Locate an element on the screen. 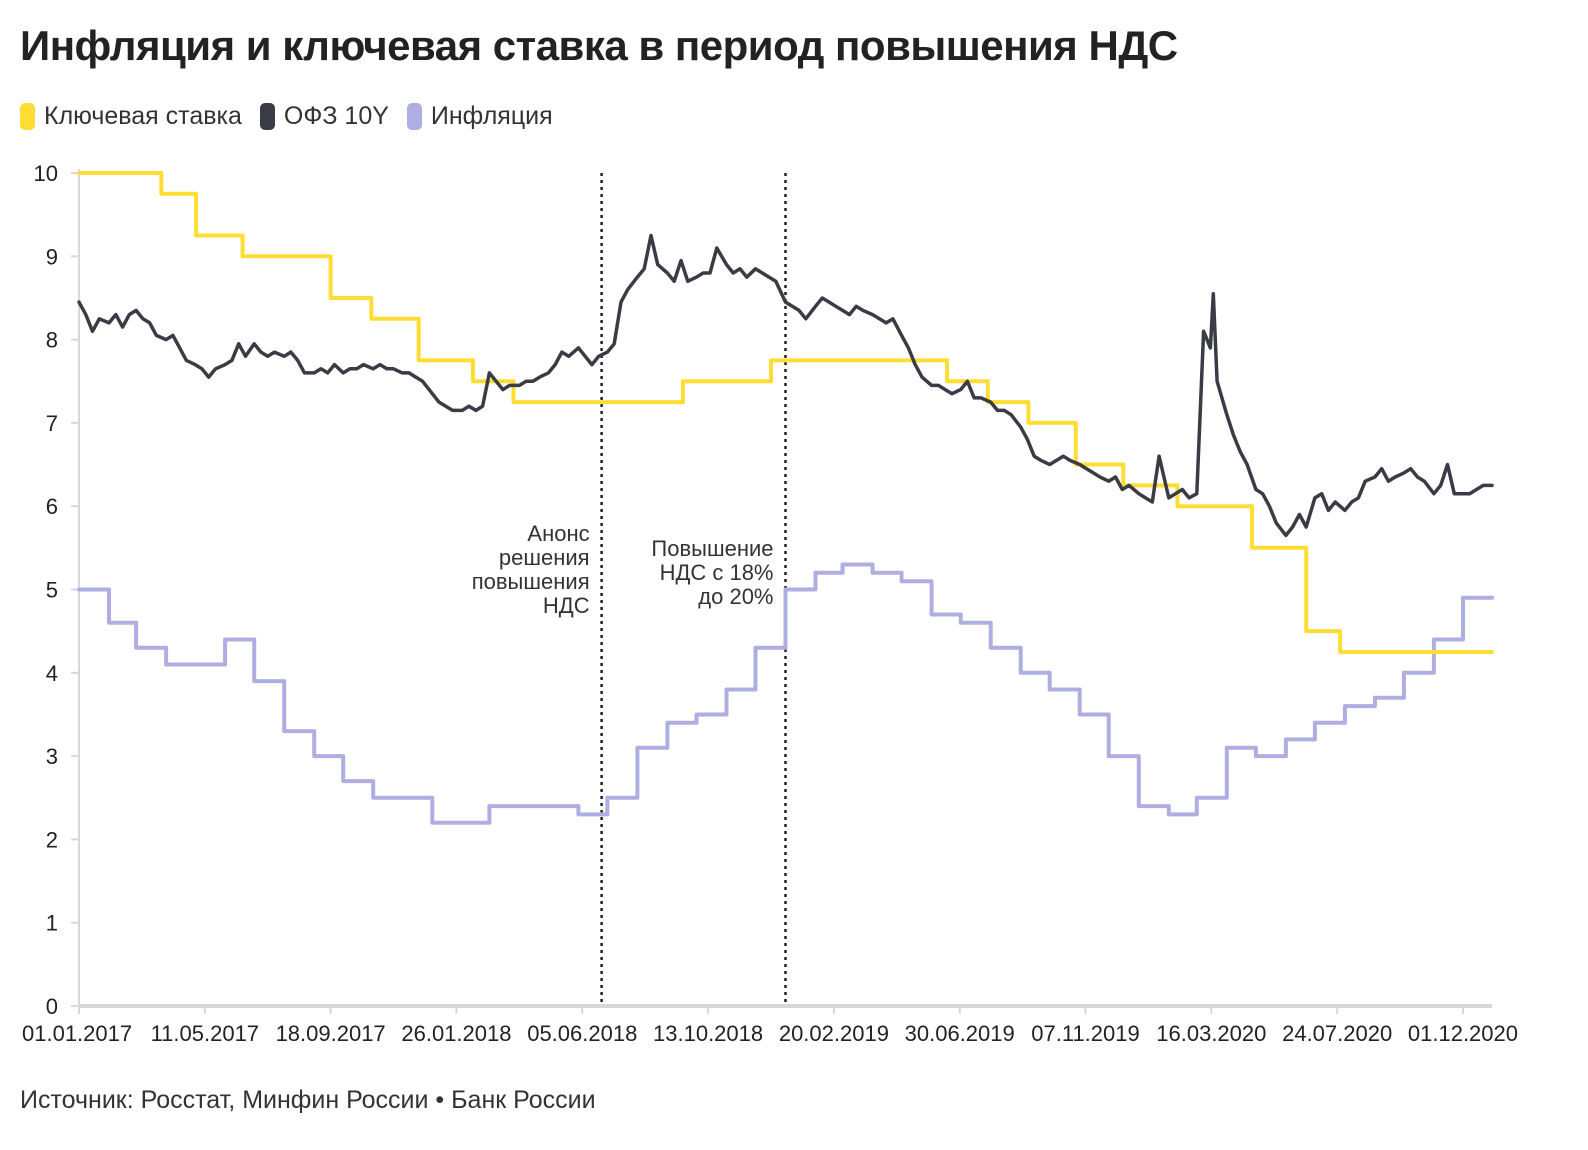 The height and width of the screenshot is (1150, 1588). annotation-text: до 20% is located at coordinates (735, 596).